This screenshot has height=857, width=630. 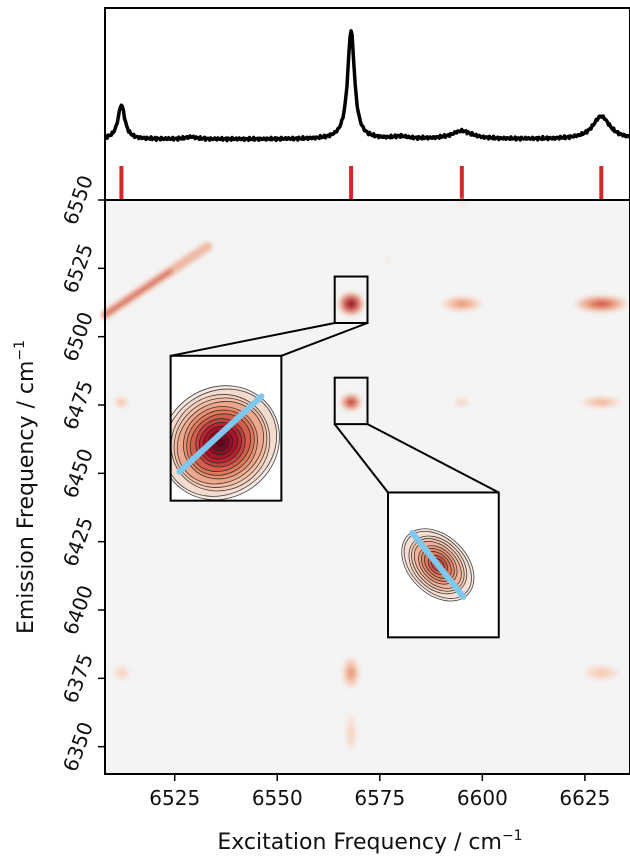 I want to click on y-tick-label-4: 6450, so click(x=78, y=473).